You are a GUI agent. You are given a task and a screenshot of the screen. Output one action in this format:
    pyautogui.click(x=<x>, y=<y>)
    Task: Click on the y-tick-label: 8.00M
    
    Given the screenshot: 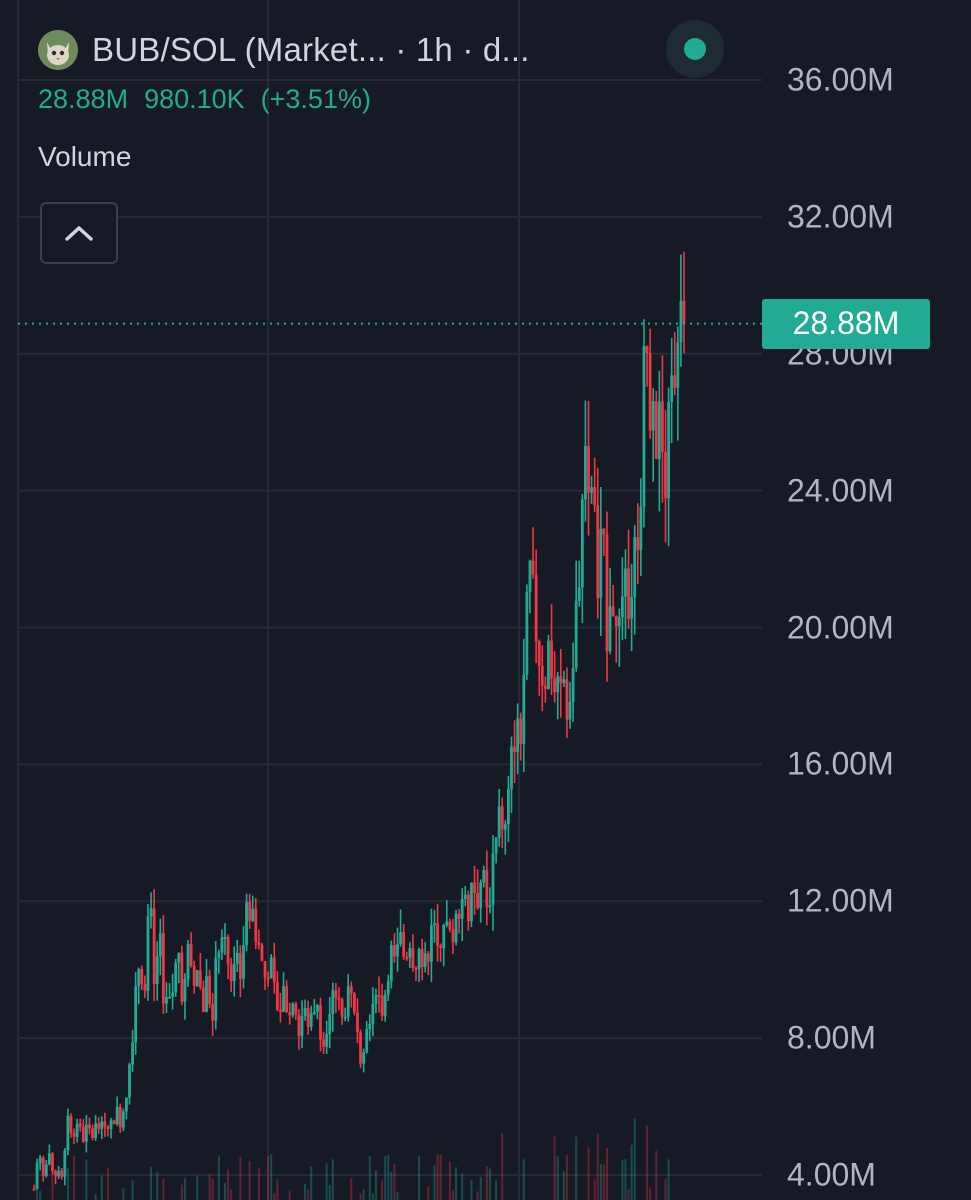 What is the action you would take?
    pyautogui.click(x=831, y=1037)
    